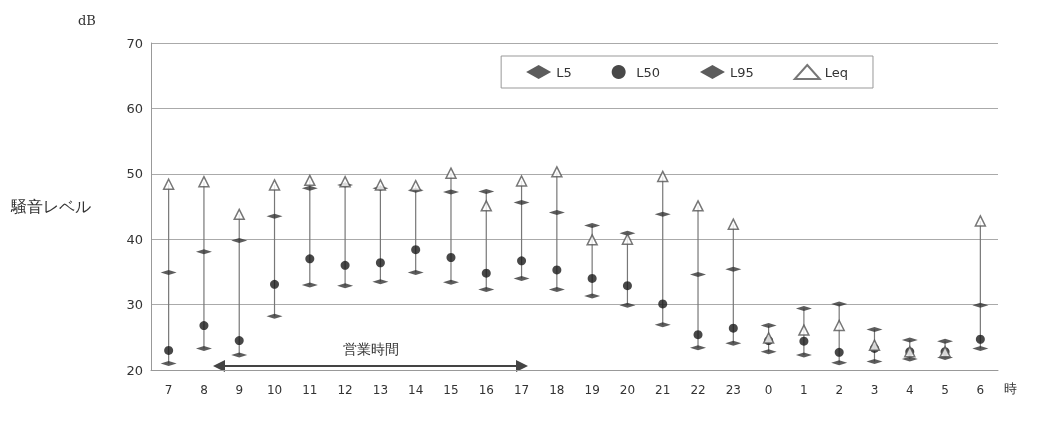 Image resolution: width=1060 pixels, height=430 pixels. I want to click on y-tick-label: 30, so click(134, 305).